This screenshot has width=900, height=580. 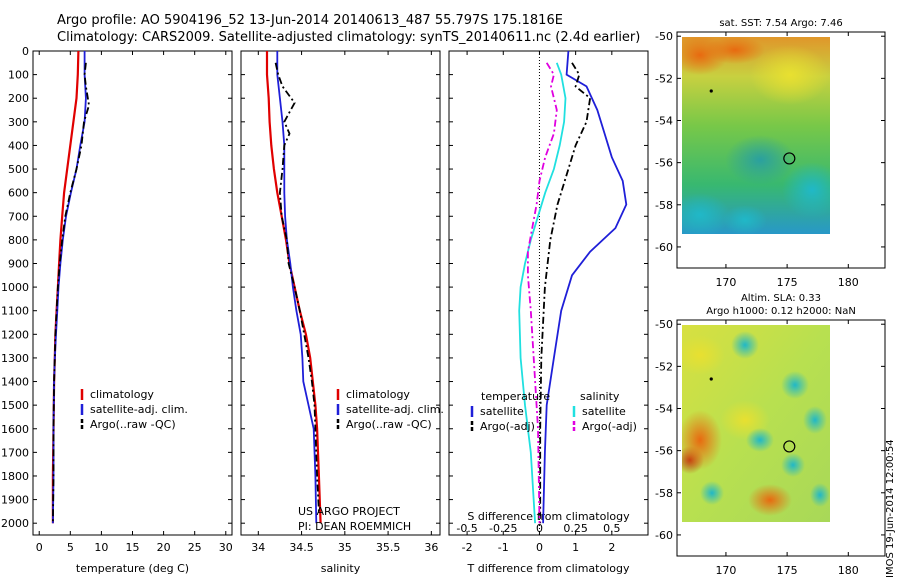 I want to click on x-tick-label: 25, so click(x=195, y=547).